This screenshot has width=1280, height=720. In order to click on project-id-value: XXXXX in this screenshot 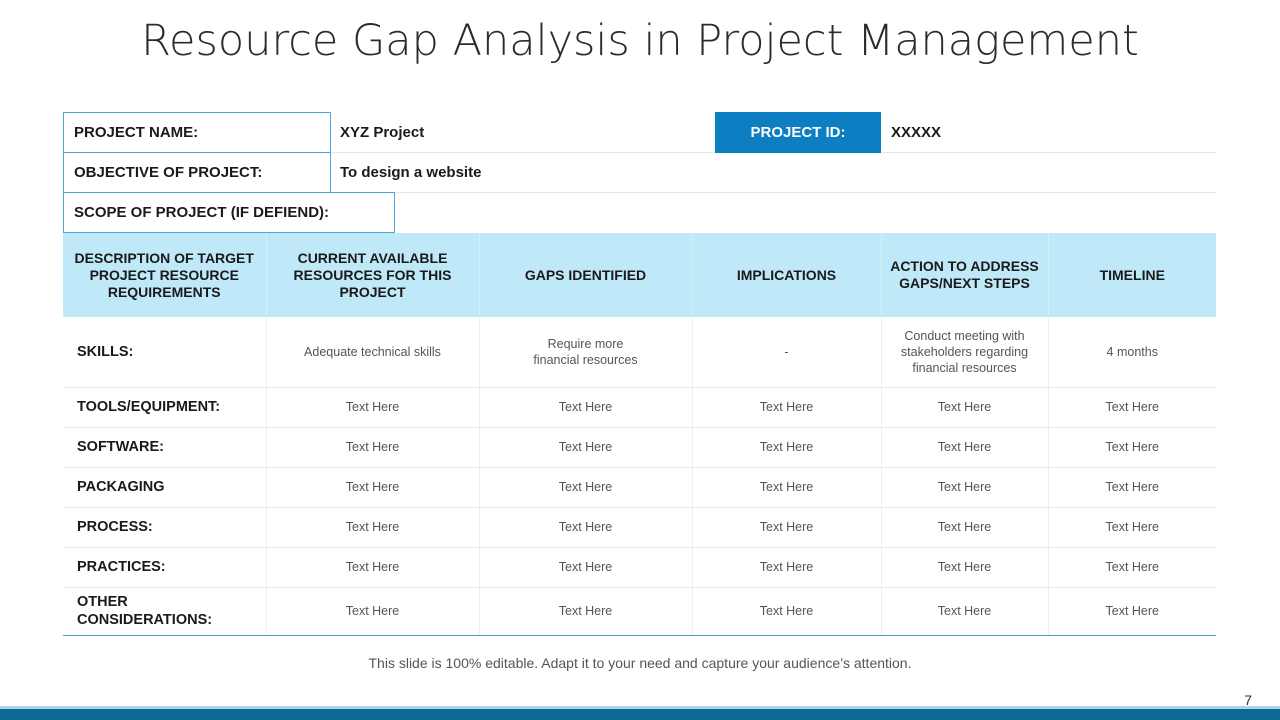, I will do `click(916, 132)`.